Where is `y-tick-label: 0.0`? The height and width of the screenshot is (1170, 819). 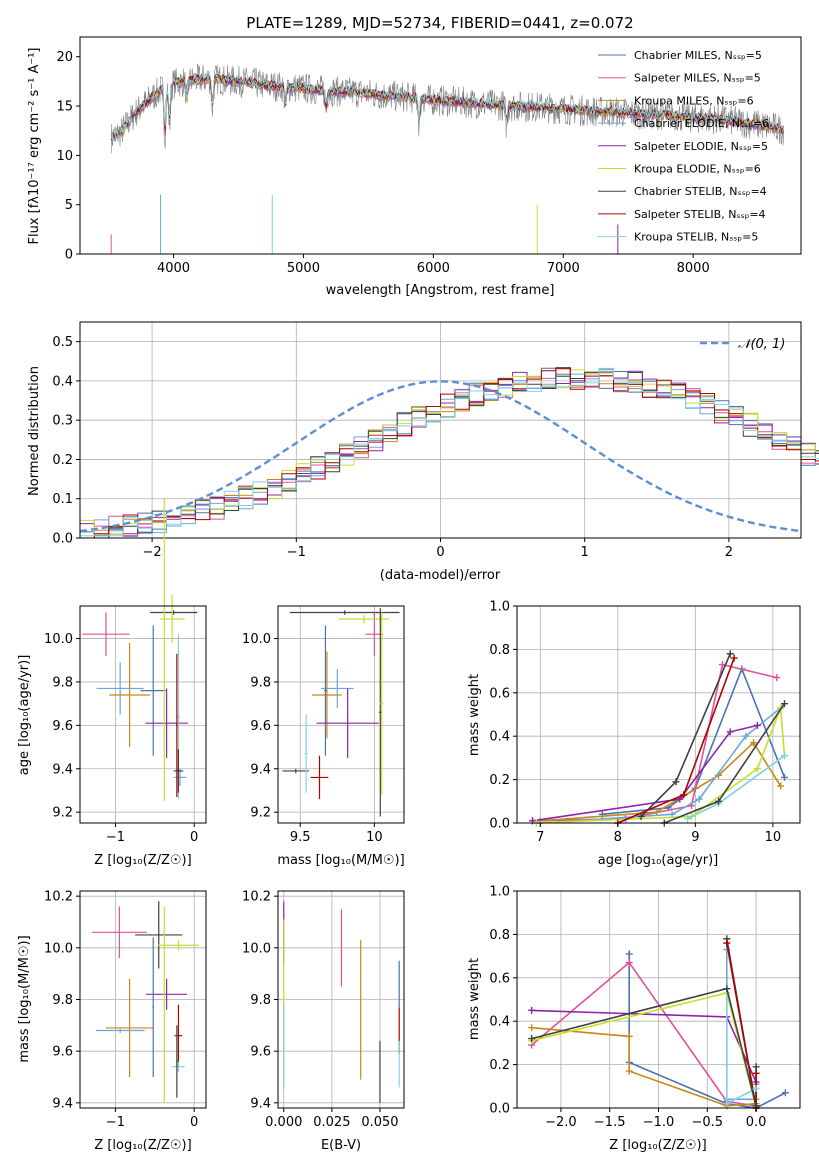
y-tick-label: 0.0 is located at coordinates (499, 824).